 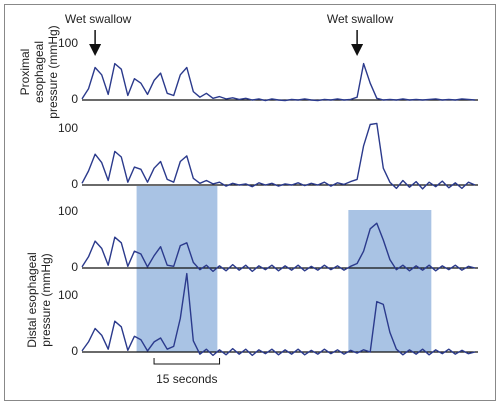 What do you see at coordinates (187, 361) in the screenshot?
I see `scale-bar` at bounding box center [187, 361].